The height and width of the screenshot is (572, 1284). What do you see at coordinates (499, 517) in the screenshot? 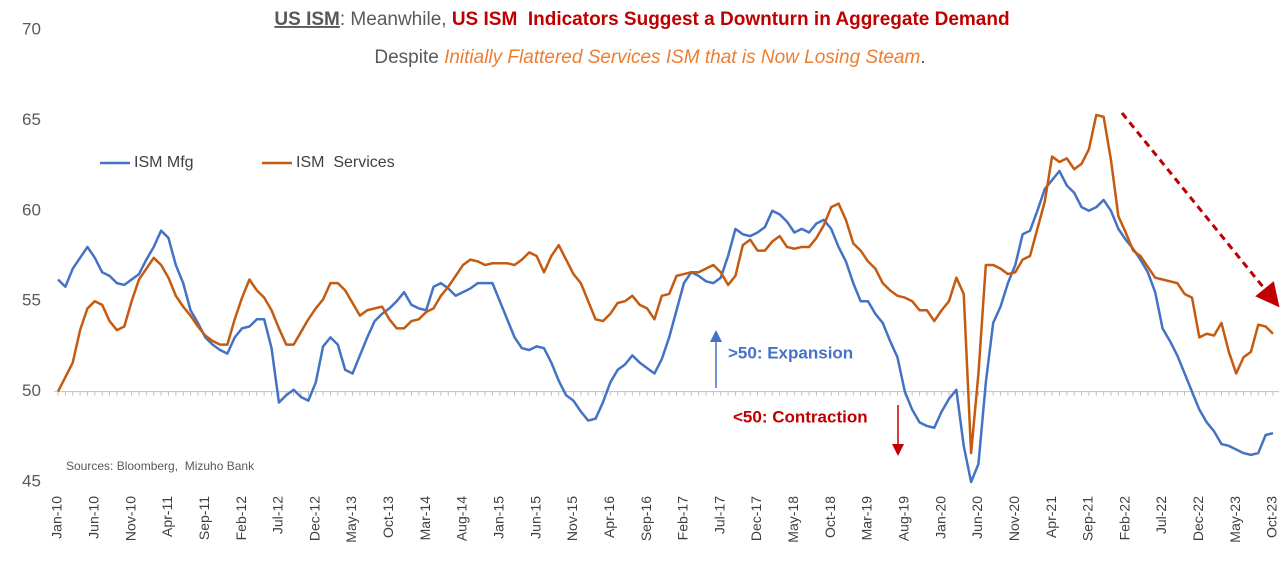
I see `x-tick-label: Jan-15` at bounding box center [499, 517].